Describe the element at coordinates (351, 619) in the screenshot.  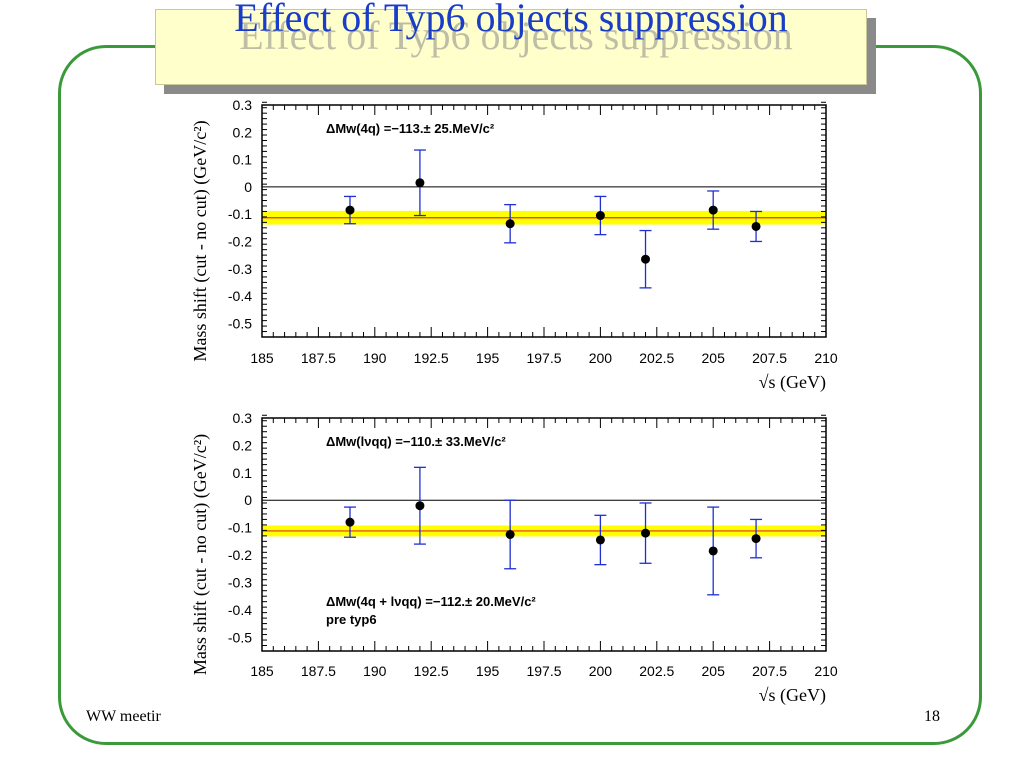
I see `annotation-note: pre typ6` at that location.